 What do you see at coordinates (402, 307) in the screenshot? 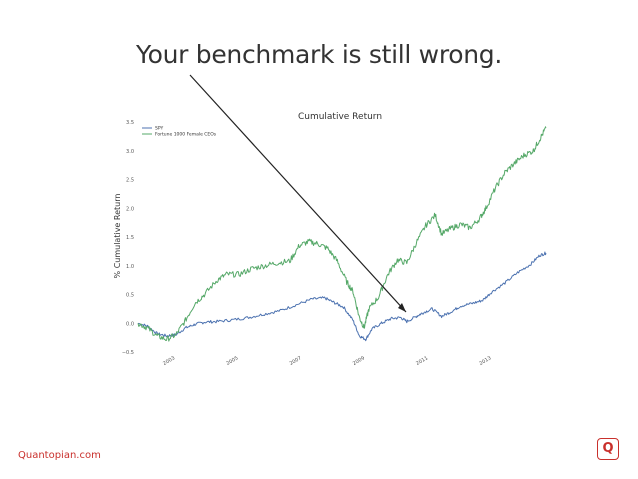
I see `annotation-arrowhead` at bounding box center [402, 307].